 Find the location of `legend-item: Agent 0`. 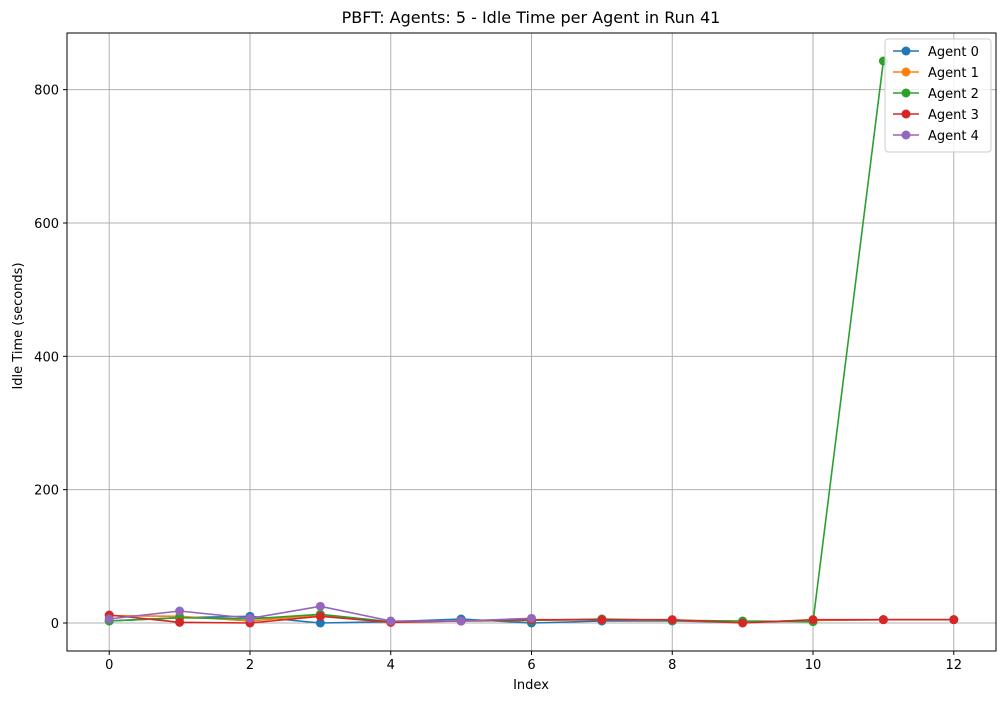

legend-item: Agent 0 is located at coordinates (936, 52).